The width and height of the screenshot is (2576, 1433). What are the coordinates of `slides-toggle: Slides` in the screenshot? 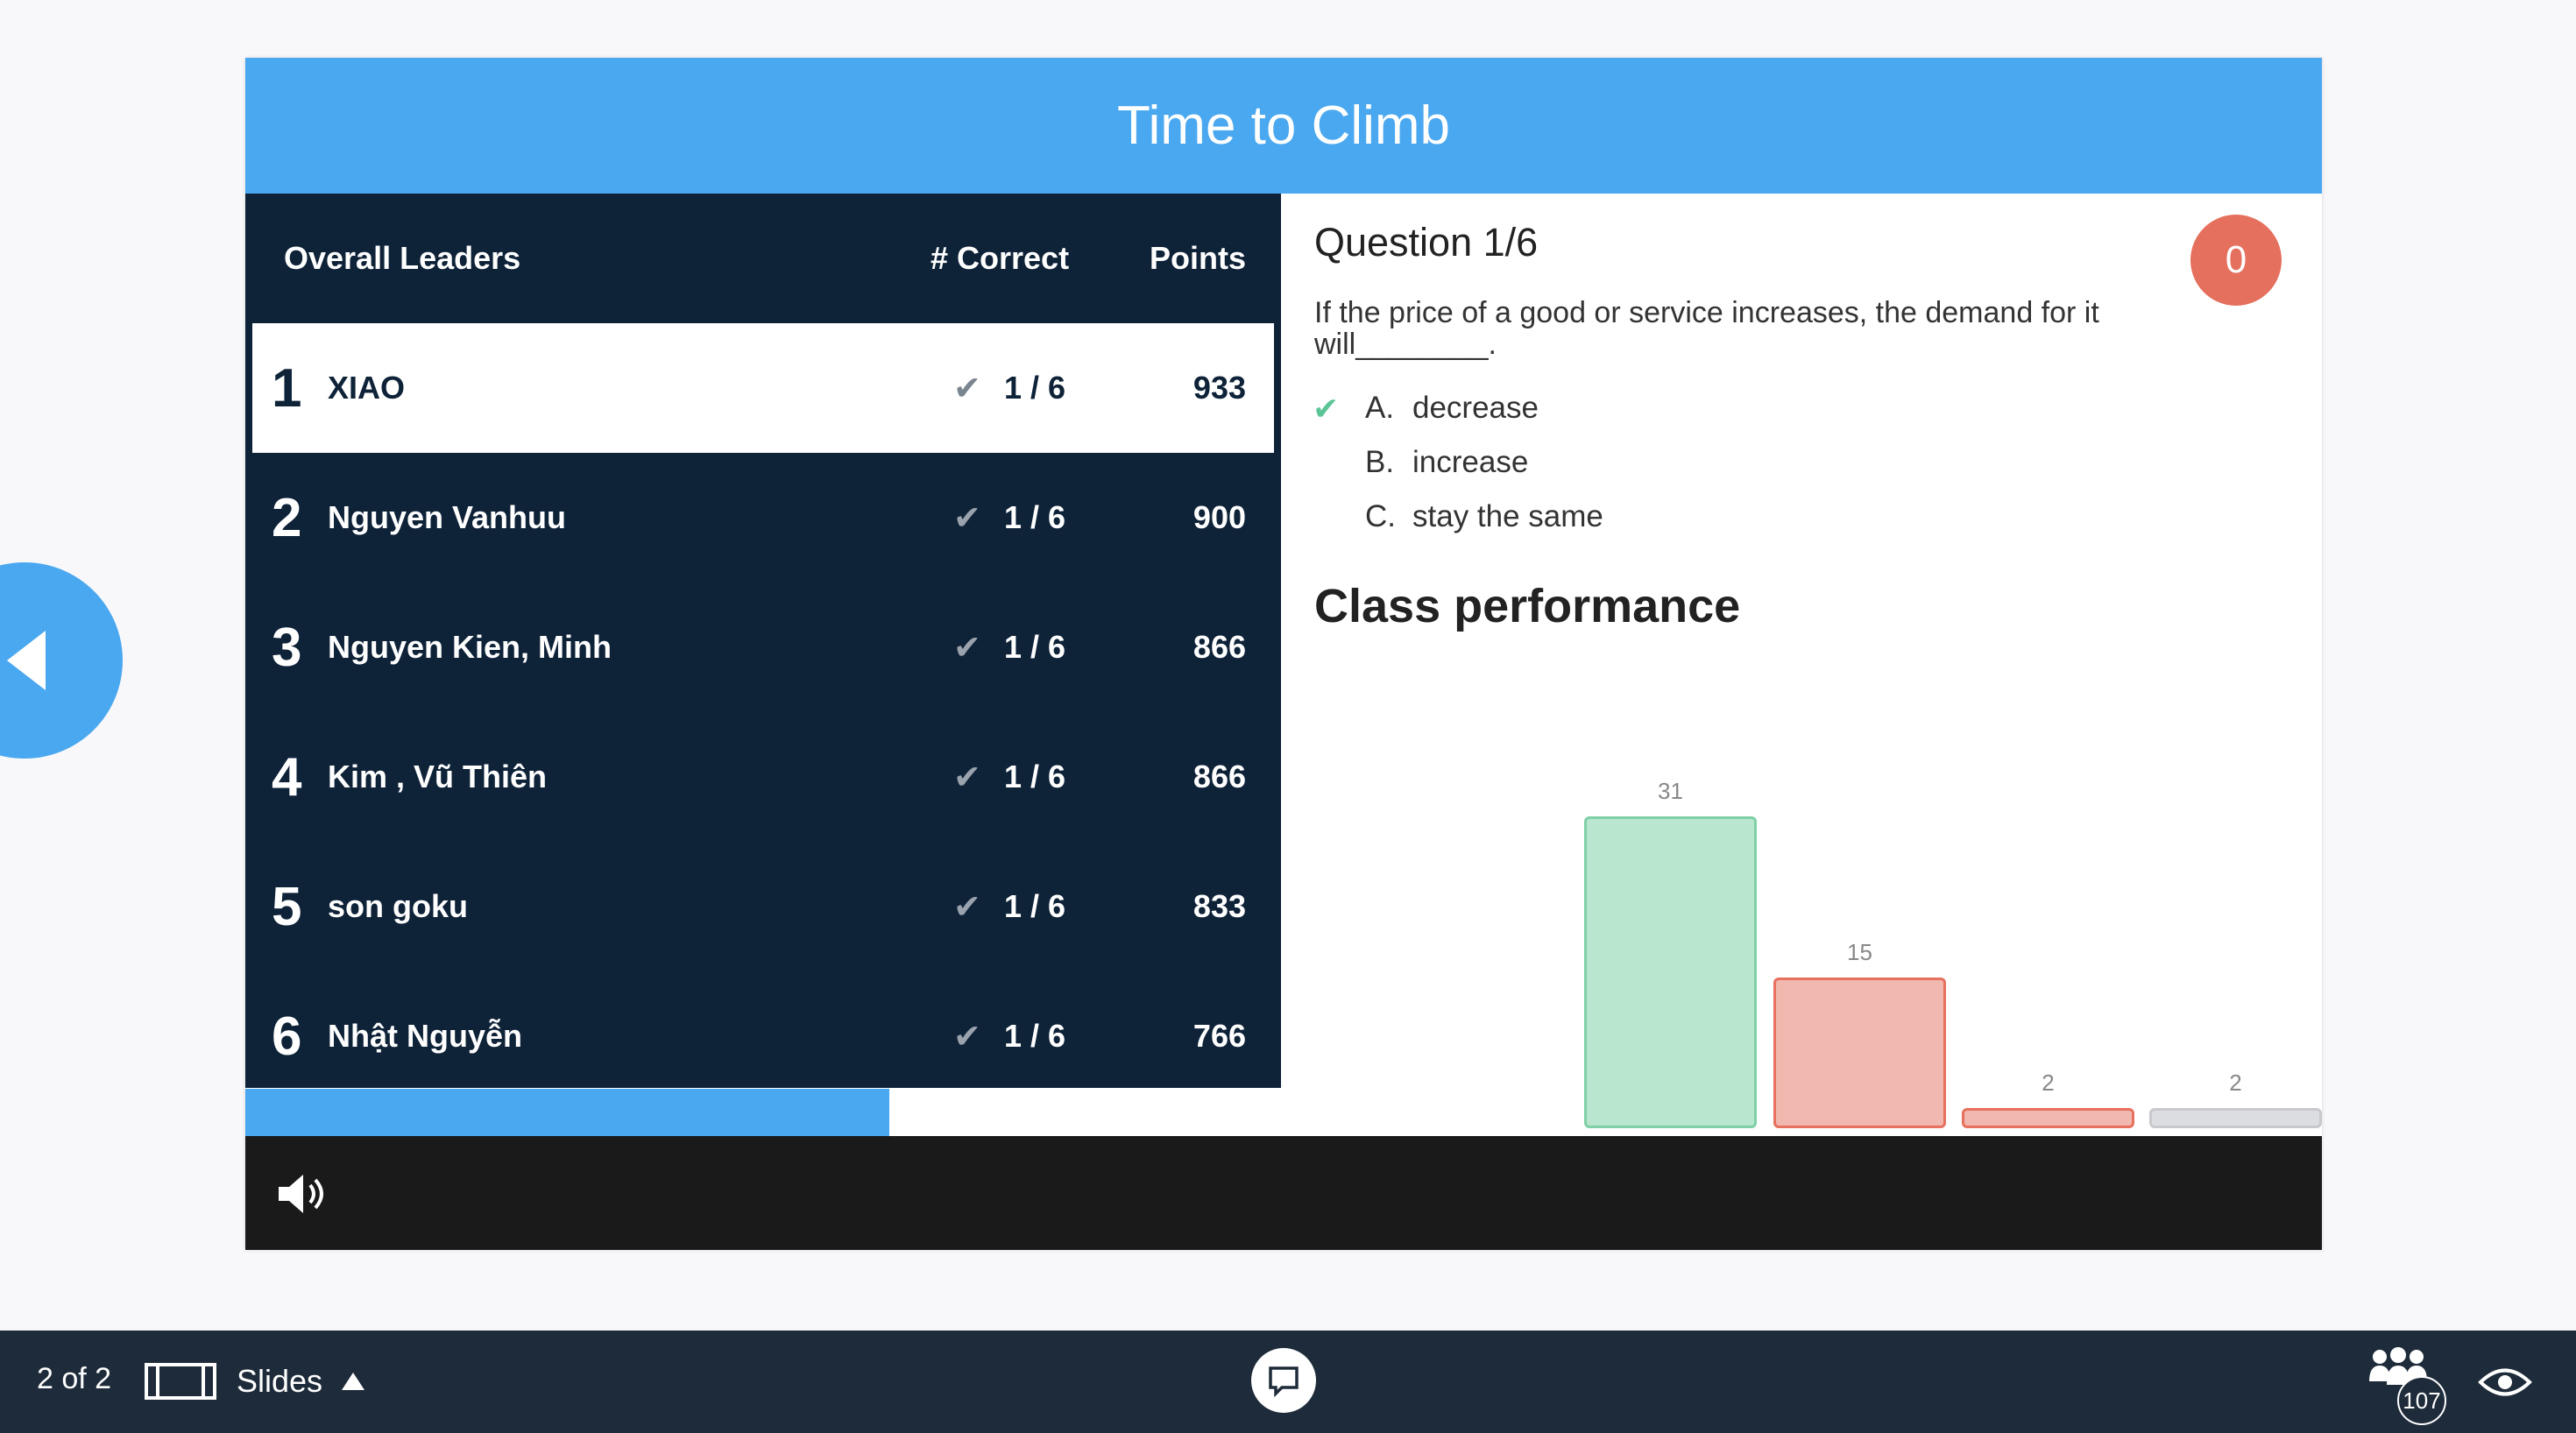 It's located at (254, 1381).